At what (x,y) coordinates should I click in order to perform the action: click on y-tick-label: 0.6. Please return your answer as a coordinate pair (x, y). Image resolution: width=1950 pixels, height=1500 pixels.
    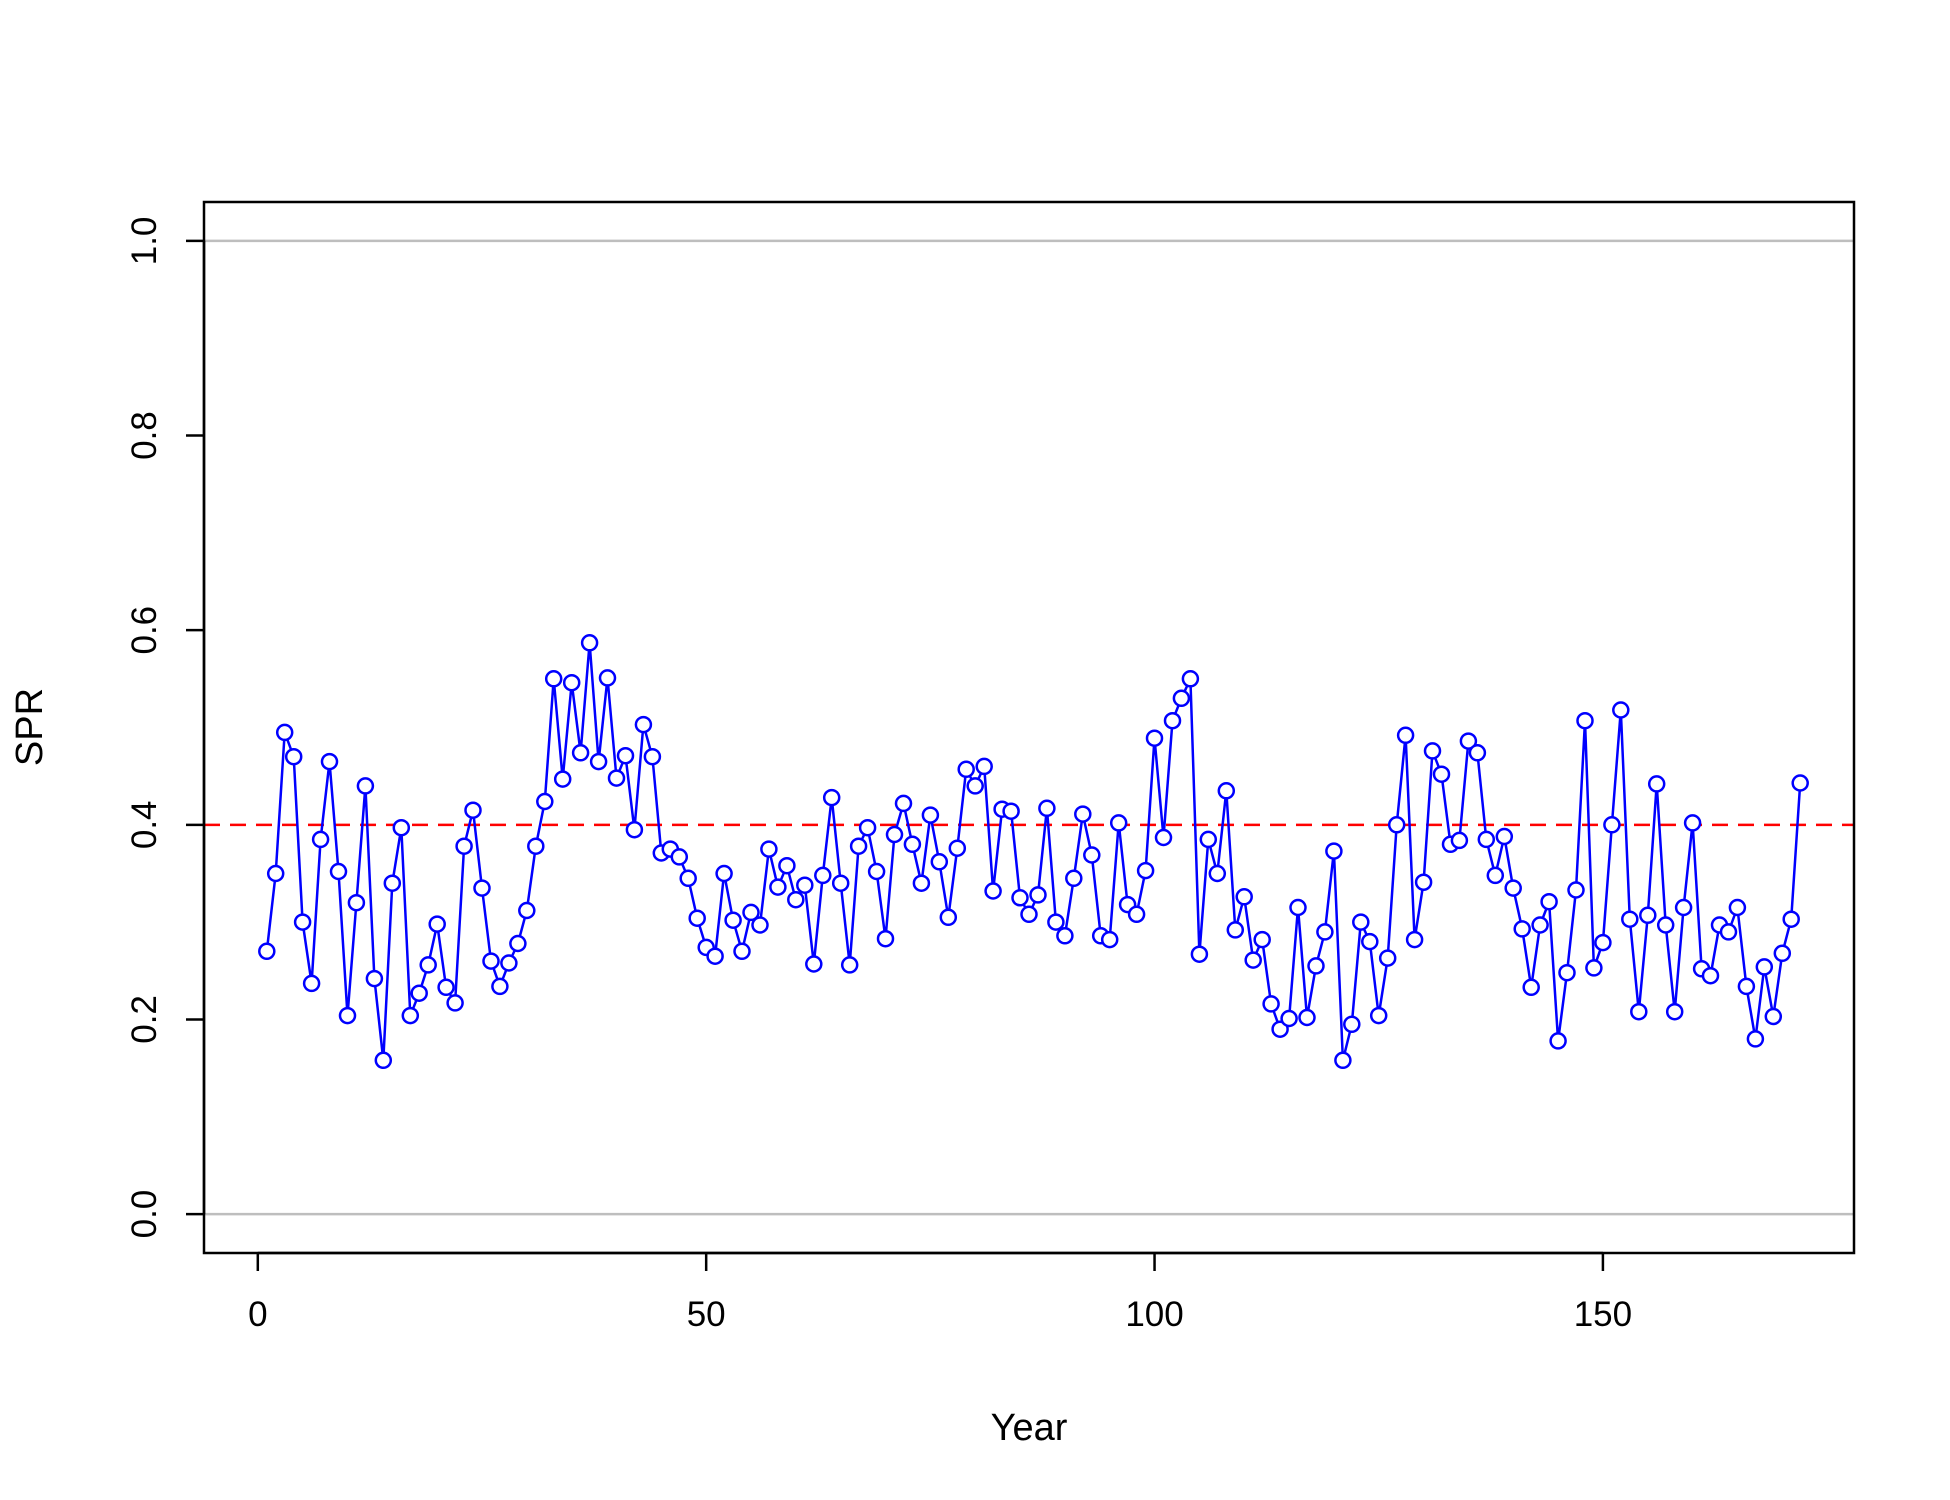
    Looking at the image, I should click on (144, 630).